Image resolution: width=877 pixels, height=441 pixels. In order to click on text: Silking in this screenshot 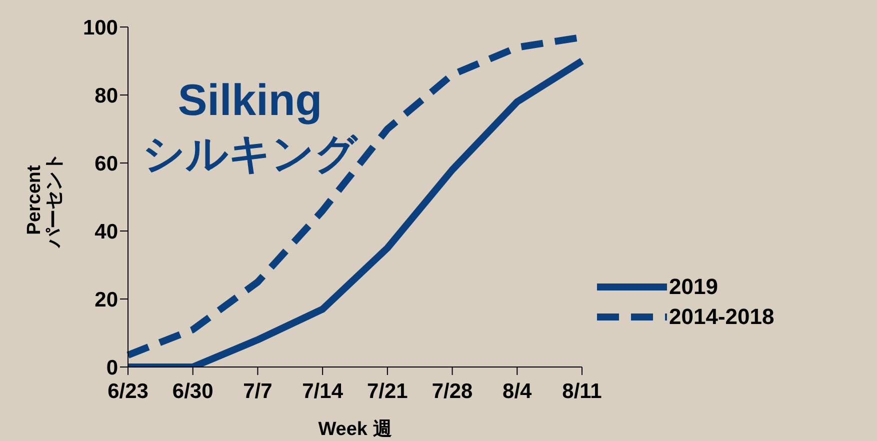, I will do `click(250, 101)`.